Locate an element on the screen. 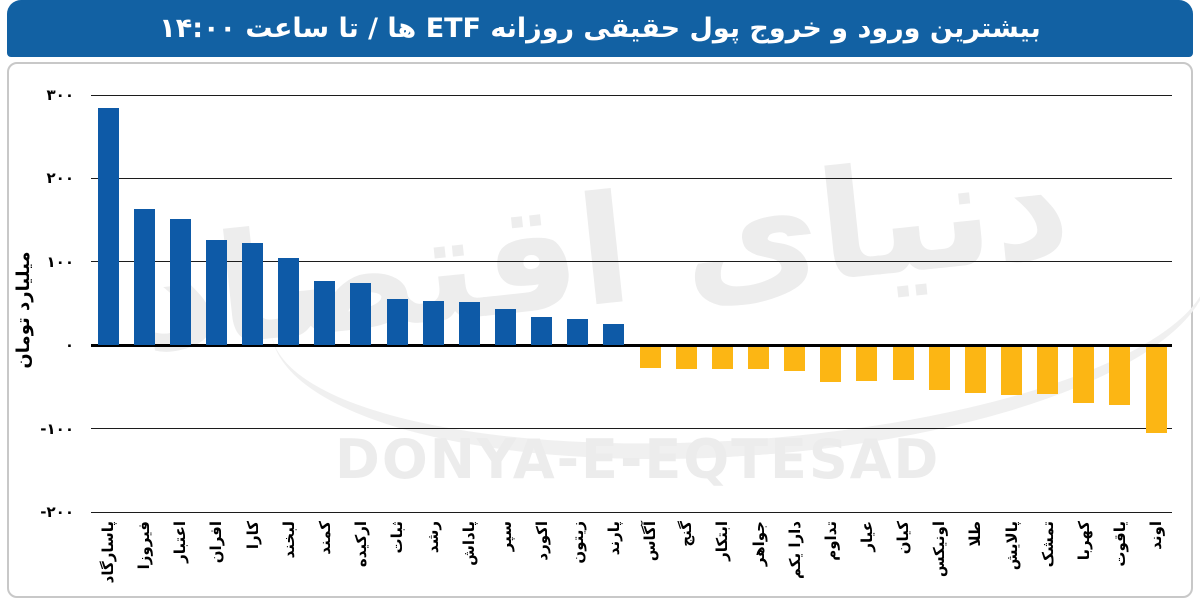 The image size is (1200, 603). x-axis-label: کمند is located at coordinates (324, 538).